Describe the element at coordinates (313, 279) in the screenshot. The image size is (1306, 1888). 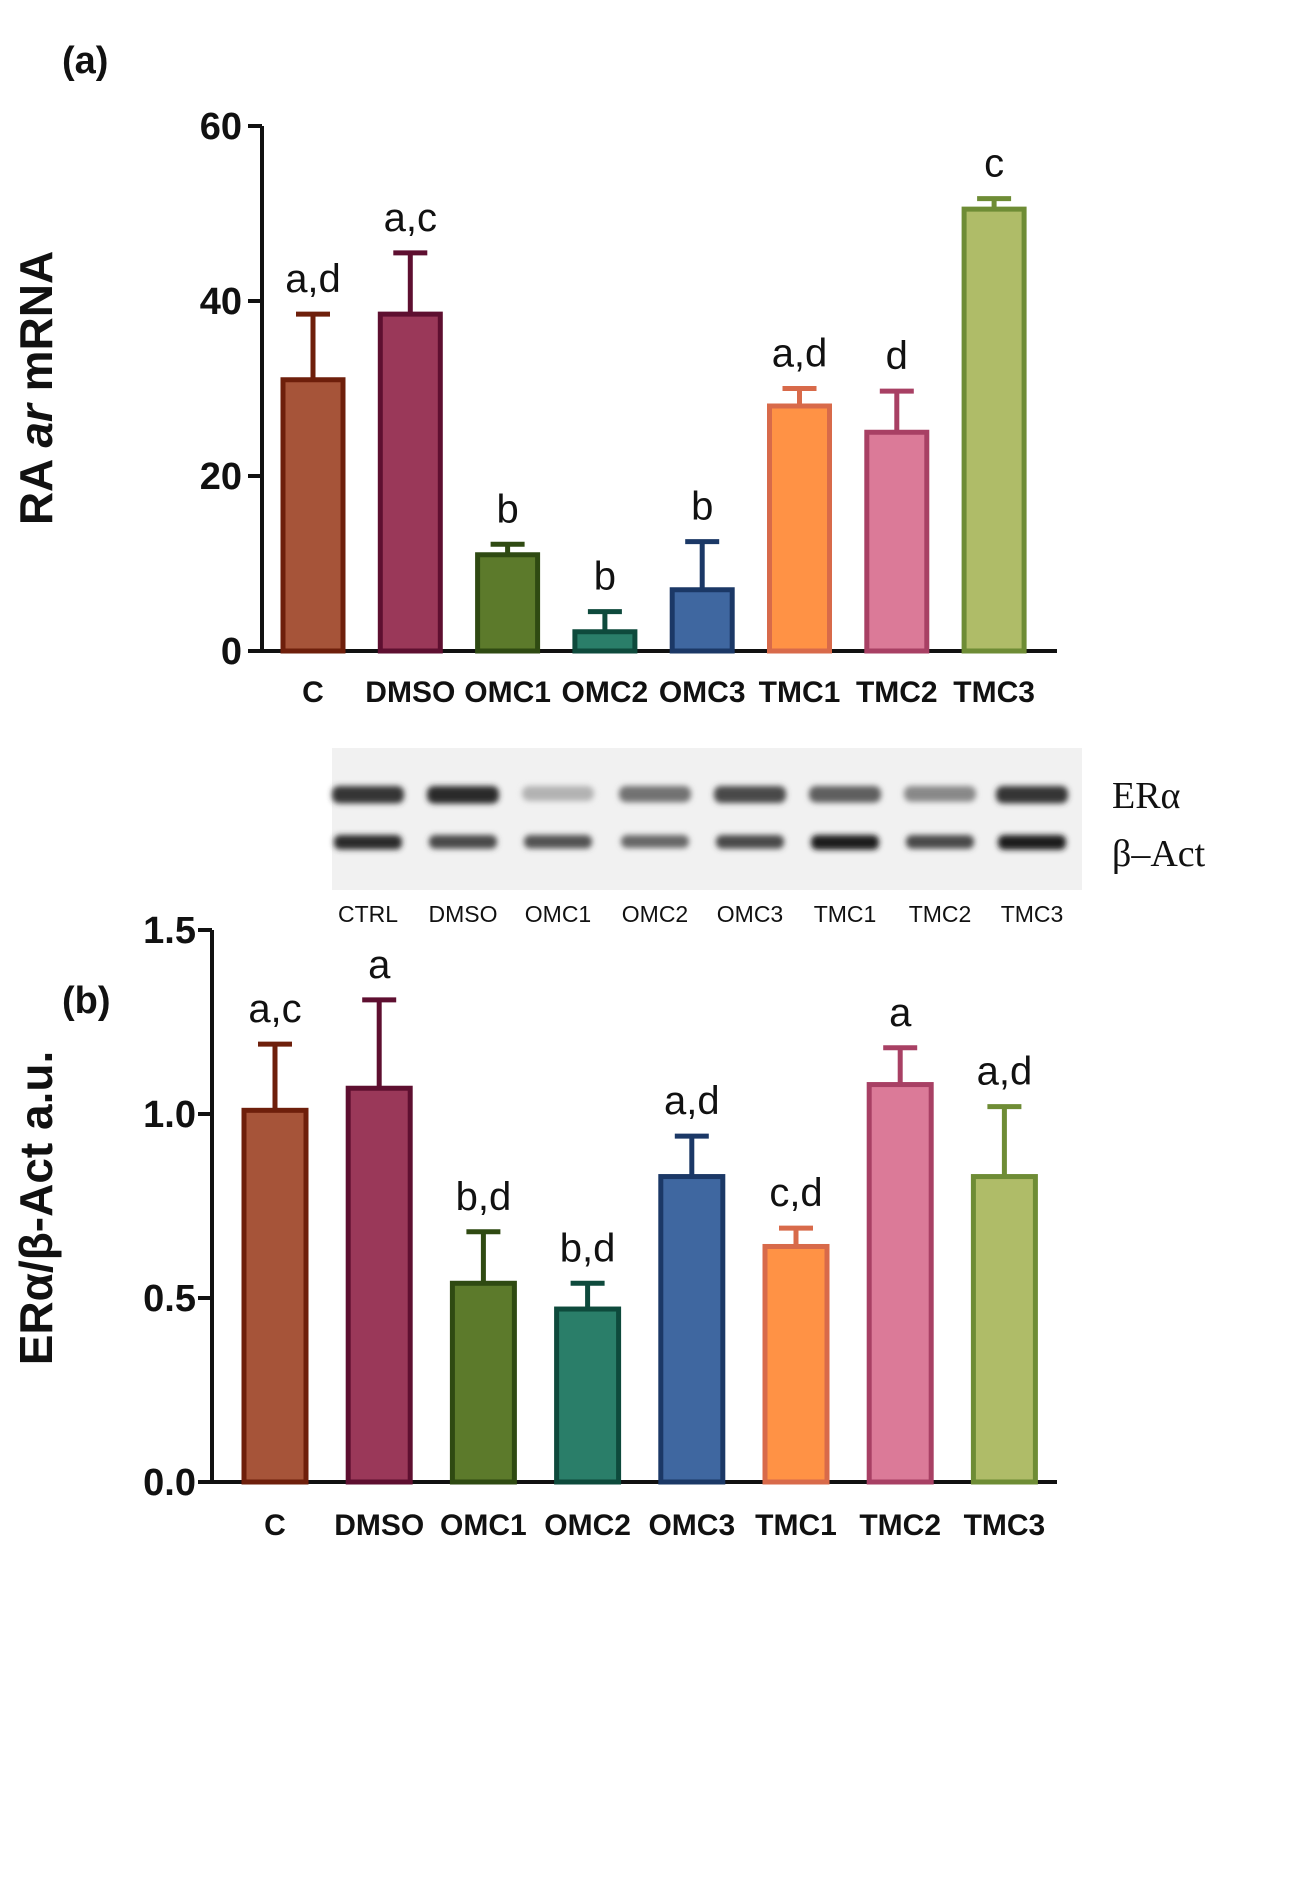
I see `sig-letters-c: a,d` at that location.